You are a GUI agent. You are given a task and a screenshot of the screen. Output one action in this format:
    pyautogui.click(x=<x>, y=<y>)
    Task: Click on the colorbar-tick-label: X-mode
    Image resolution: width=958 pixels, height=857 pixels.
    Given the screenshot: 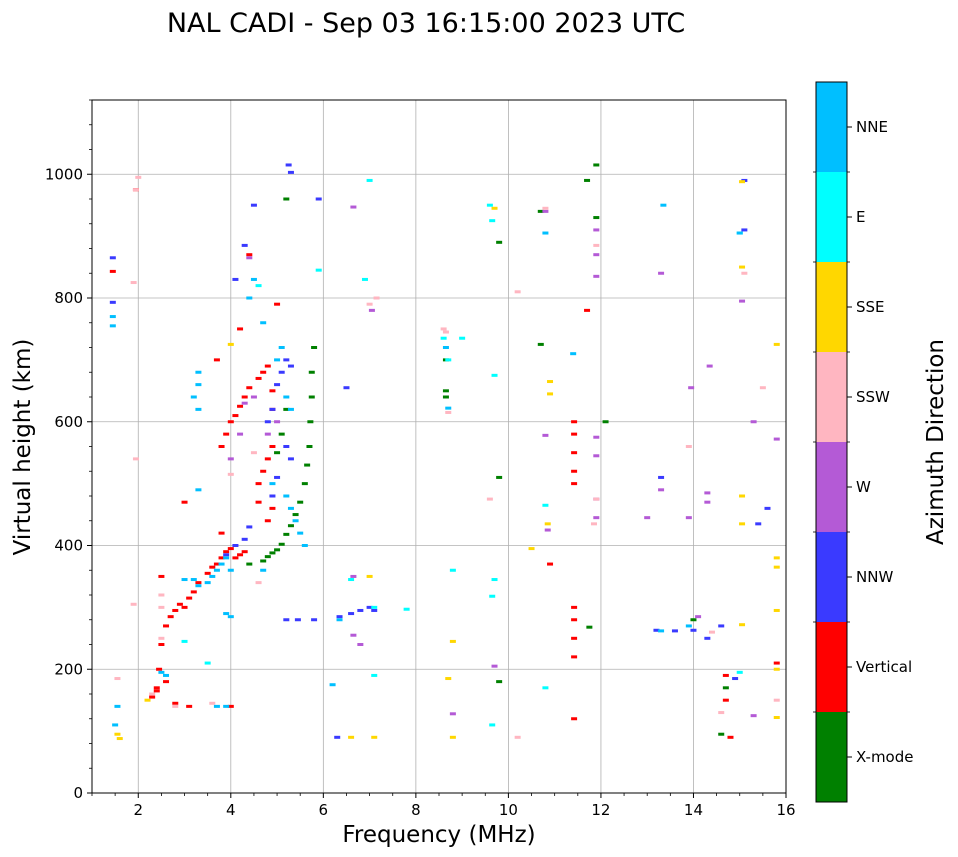 What is the action you would take?
    pyautogui.click(x=884, y=757)
    